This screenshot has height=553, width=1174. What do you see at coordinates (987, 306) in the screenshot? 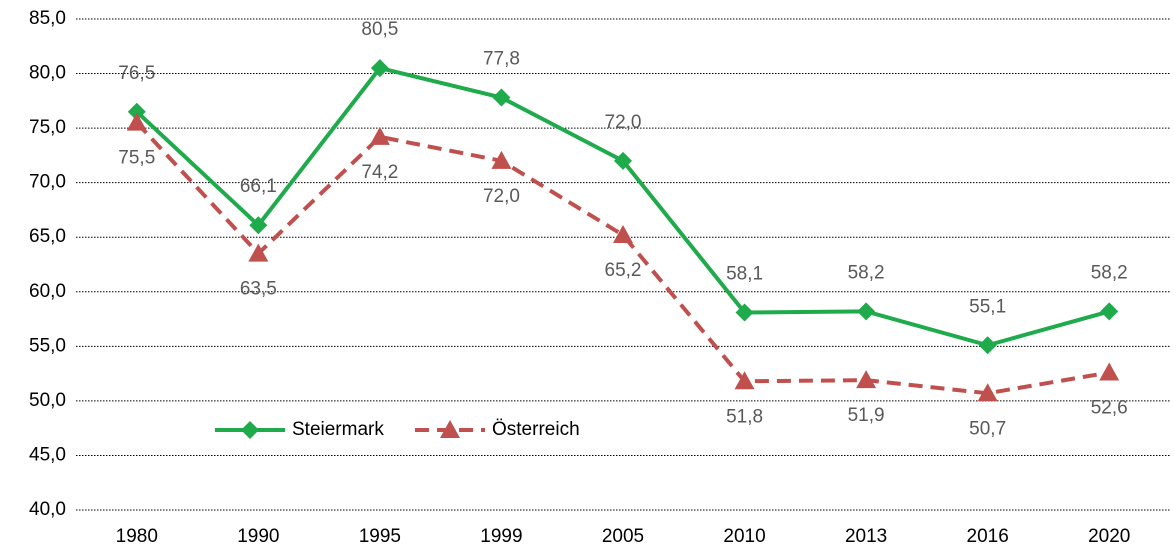
I see `data-label: 55,1` at bounding box center [987, 306].